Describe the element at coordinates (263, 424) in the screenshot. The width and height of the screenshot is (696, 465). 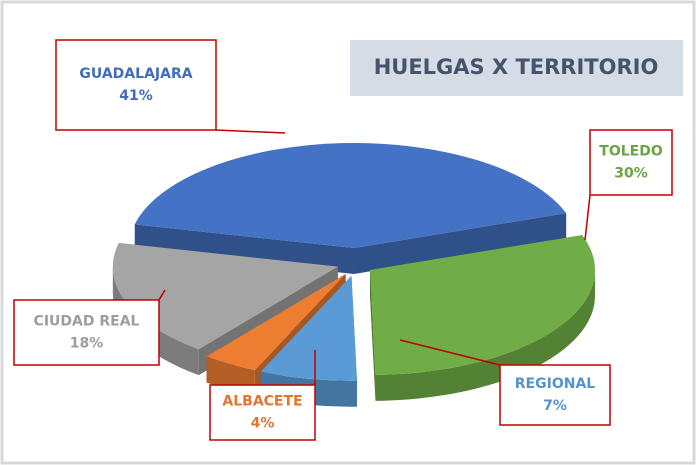
I see `slice-value-label: 4%` at that location.